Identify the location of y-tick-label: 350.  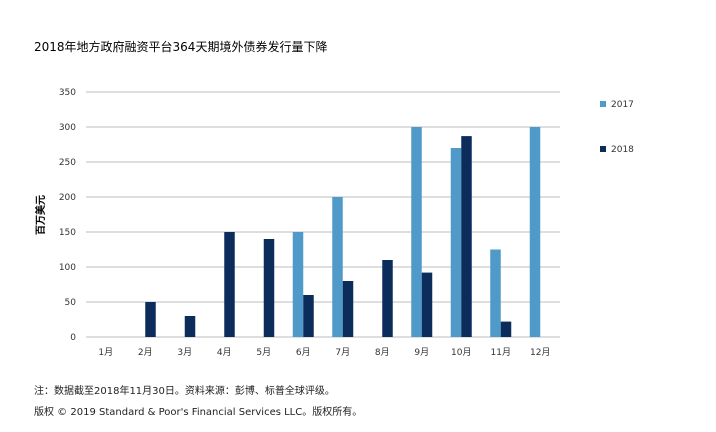
(67, 93).